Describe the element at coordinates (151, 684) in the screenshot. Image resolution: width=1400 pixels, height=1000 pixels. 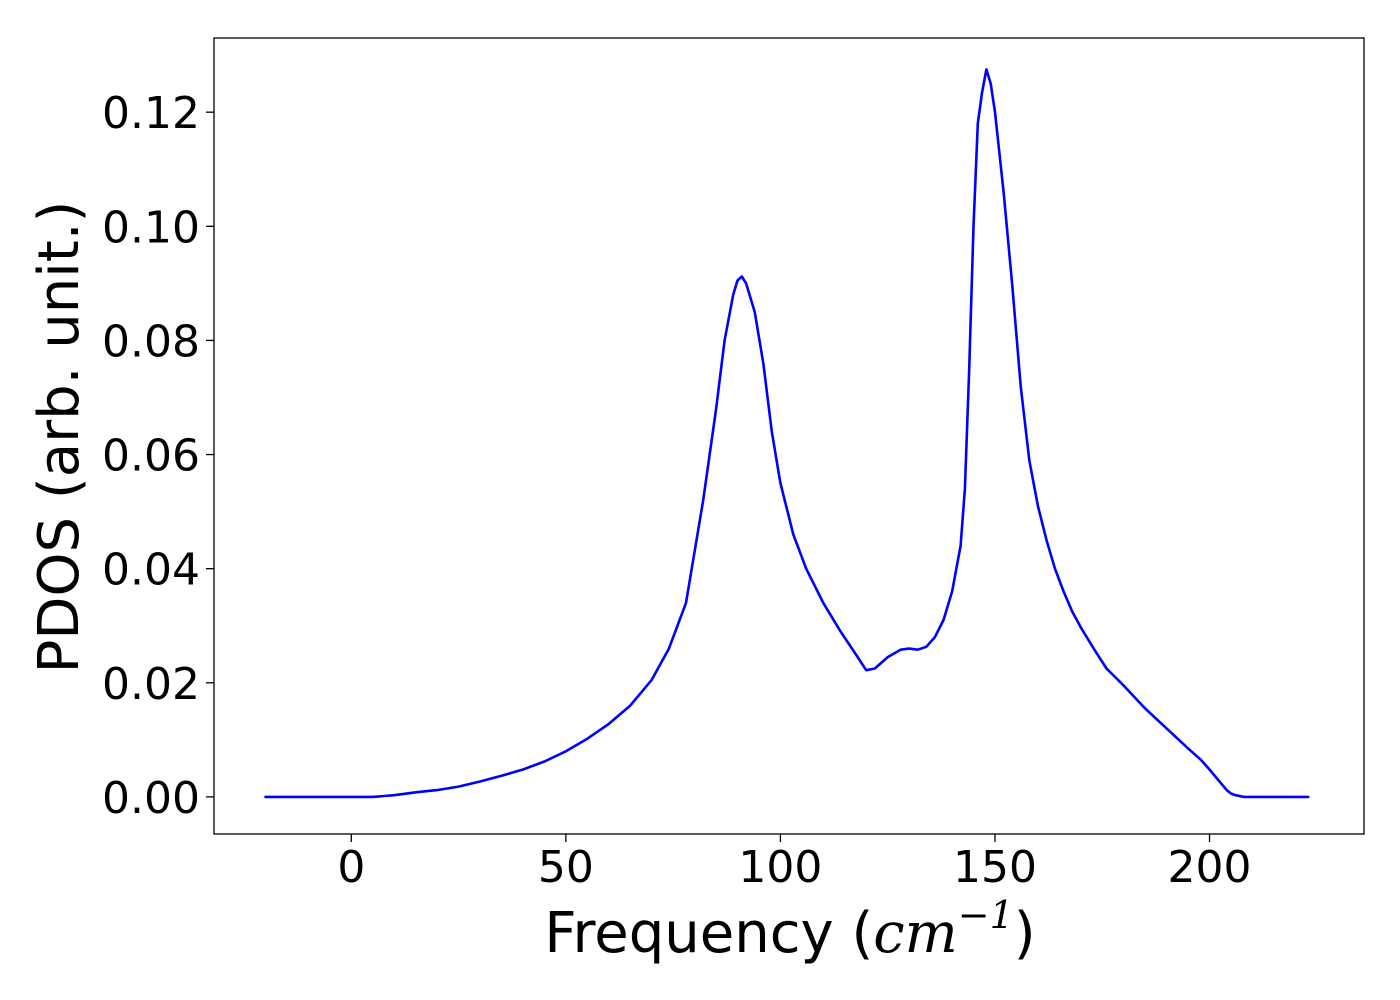
I see `y-tick-label: 0.02` at that location.